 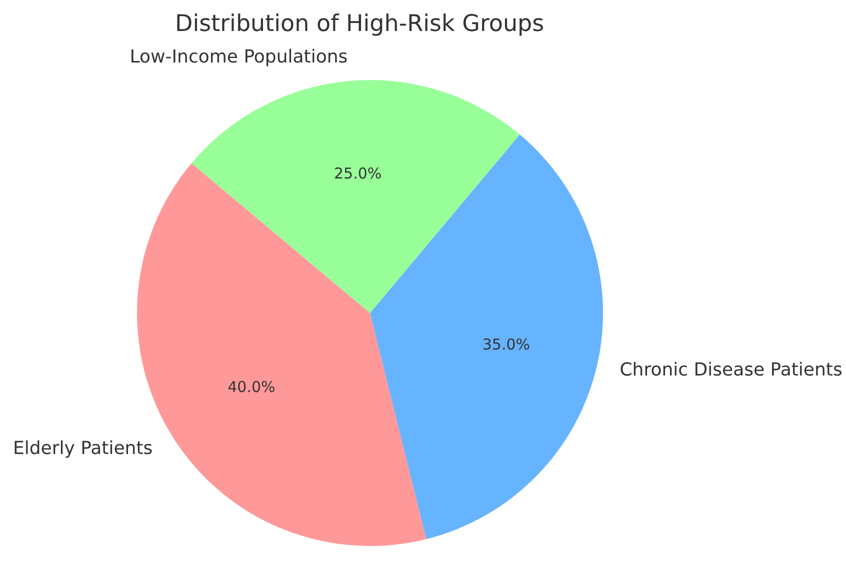 What do you see at coordinates (506, 344) in the screenshot?
I see `data-label: 35.0%` at bounding box center [506, 344].